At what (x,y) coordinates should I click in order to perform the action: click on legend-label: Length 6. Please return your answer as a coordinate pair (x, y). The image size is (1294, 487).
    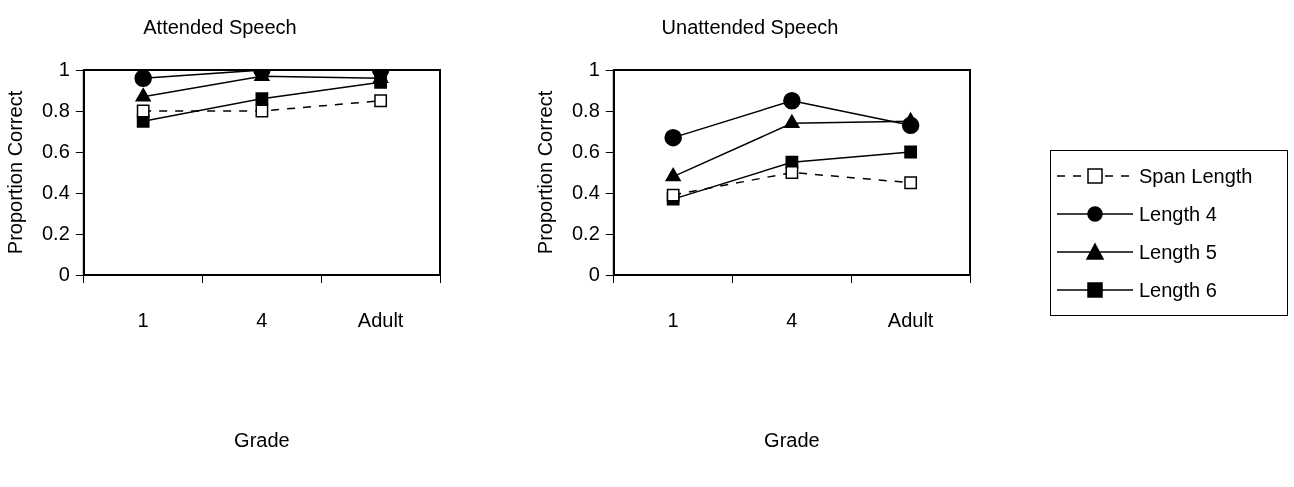
    Looking at the image, I should click on (1178, 290).